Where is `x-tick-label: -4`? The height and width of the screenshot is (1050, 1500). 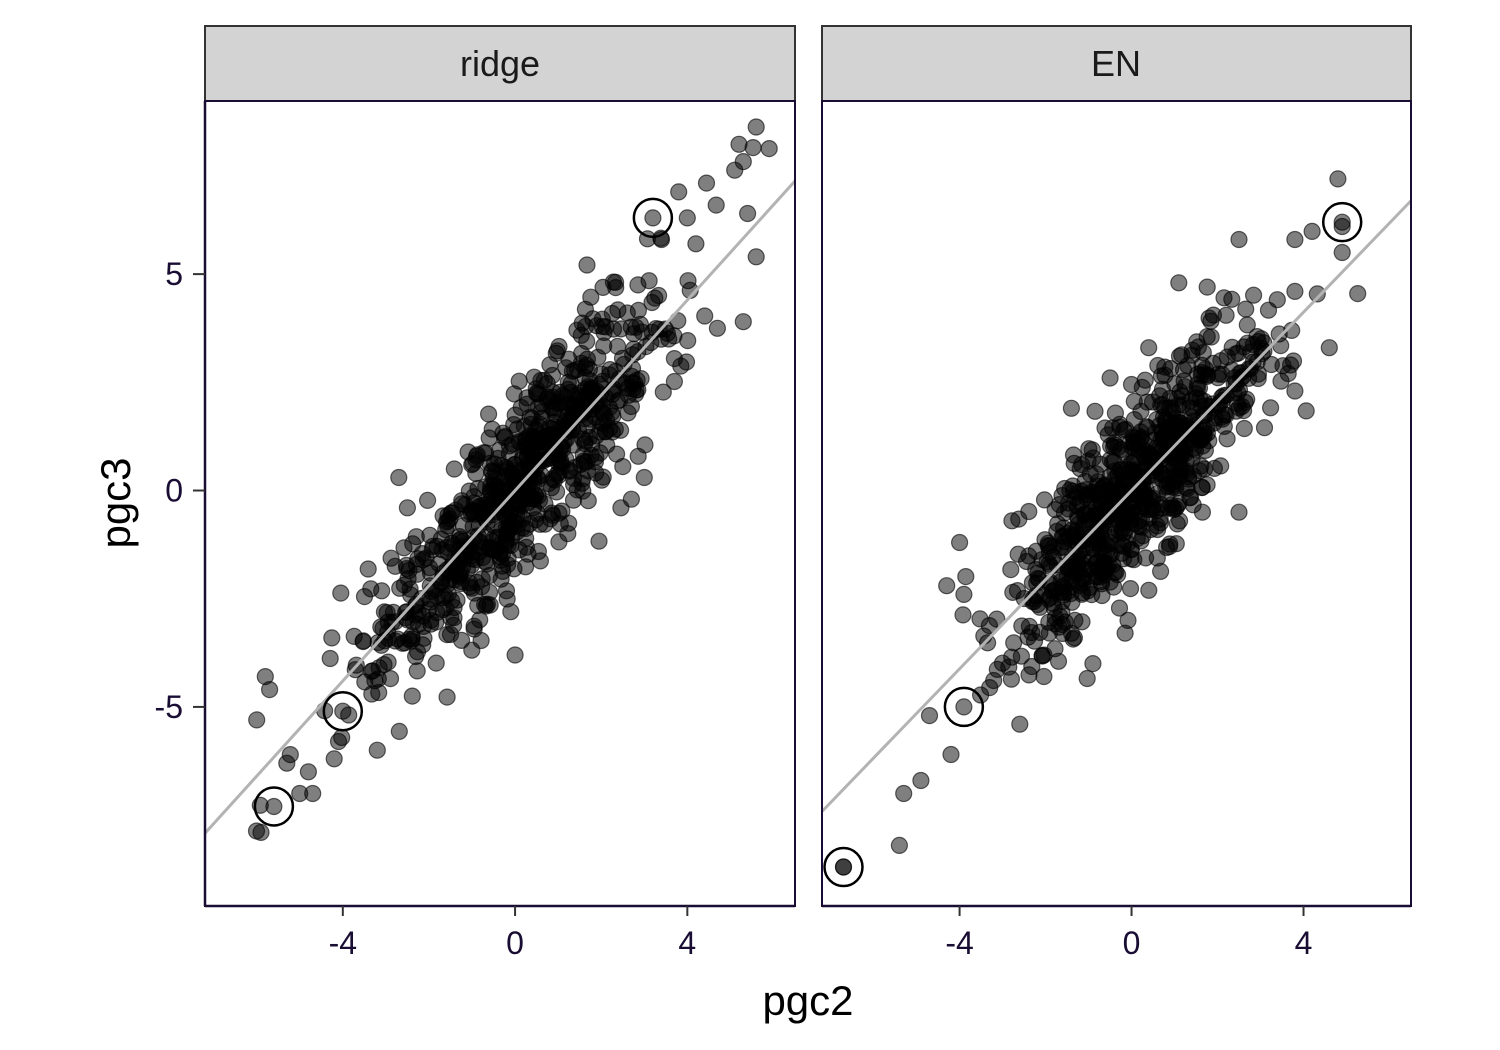
x-tick-label: -4 is located at coordinates (343, 943).